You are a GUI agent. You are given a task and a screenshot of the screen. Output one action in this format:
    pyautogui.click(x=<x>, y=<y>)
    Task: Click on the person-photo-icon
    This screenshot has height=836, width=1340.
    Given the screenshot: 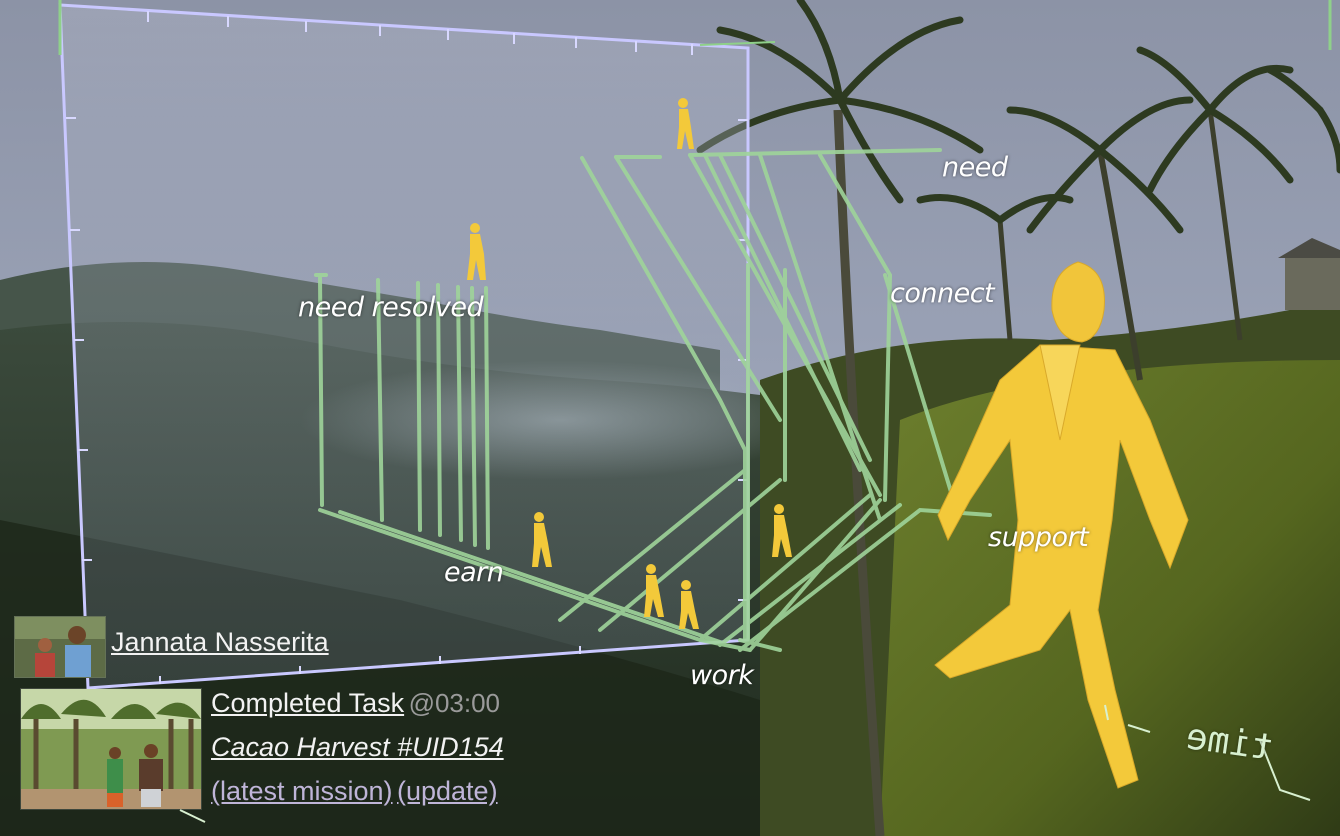 What is the action you would take?
    pyautogui.click(x=60, y=647)
    